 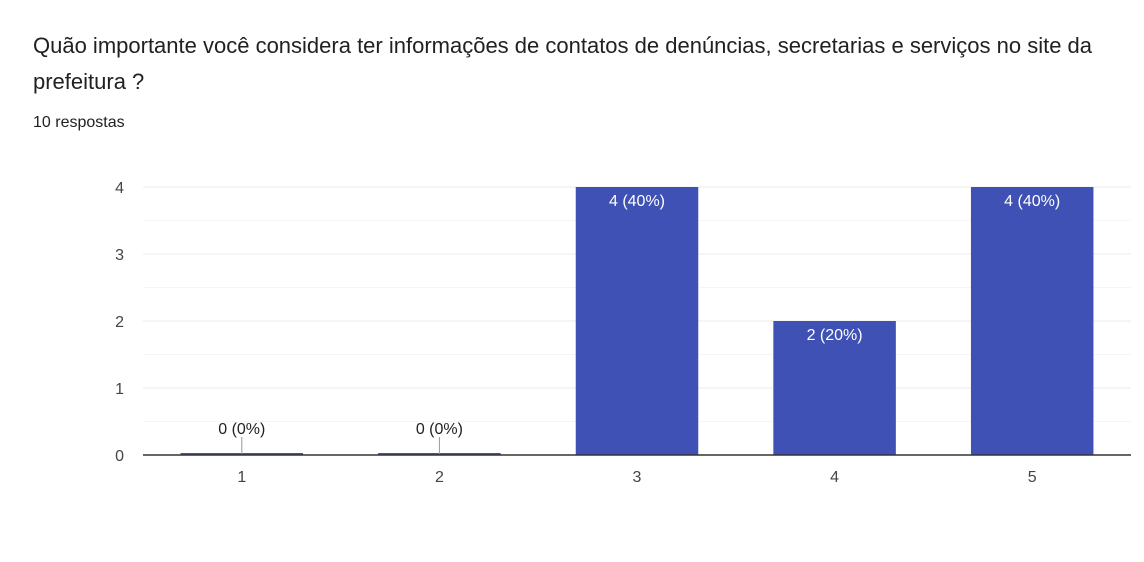 I want to click on response-count: 10 respostas, so click(x=79, y=122).